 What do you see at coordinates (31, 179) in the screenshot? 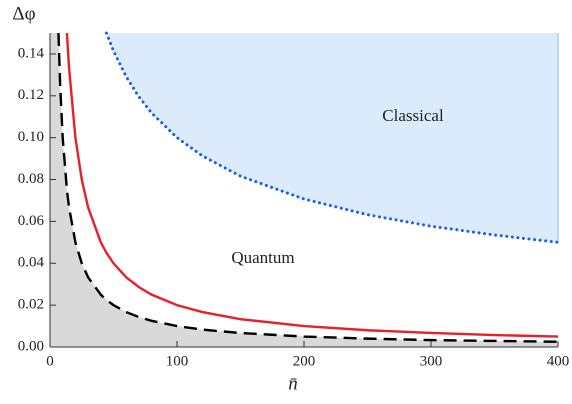
I see `y-tick-label: 0.08` at bounding box center [31, 179].